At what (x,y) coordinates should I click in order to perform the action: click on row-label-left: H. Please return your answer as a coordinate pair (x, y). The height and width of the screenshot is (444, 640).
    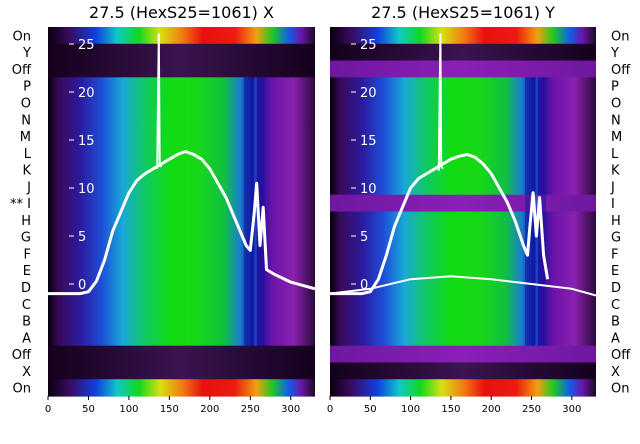
    Looking at the image, I should click on (26, 221).